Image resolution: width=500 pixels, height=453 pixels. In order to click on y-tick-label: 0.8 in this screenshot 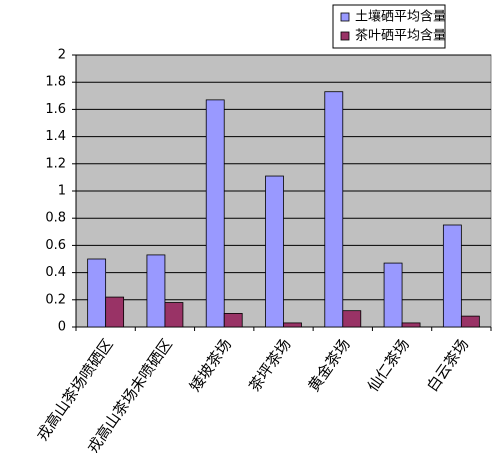, I will do `click(55, 218)`.